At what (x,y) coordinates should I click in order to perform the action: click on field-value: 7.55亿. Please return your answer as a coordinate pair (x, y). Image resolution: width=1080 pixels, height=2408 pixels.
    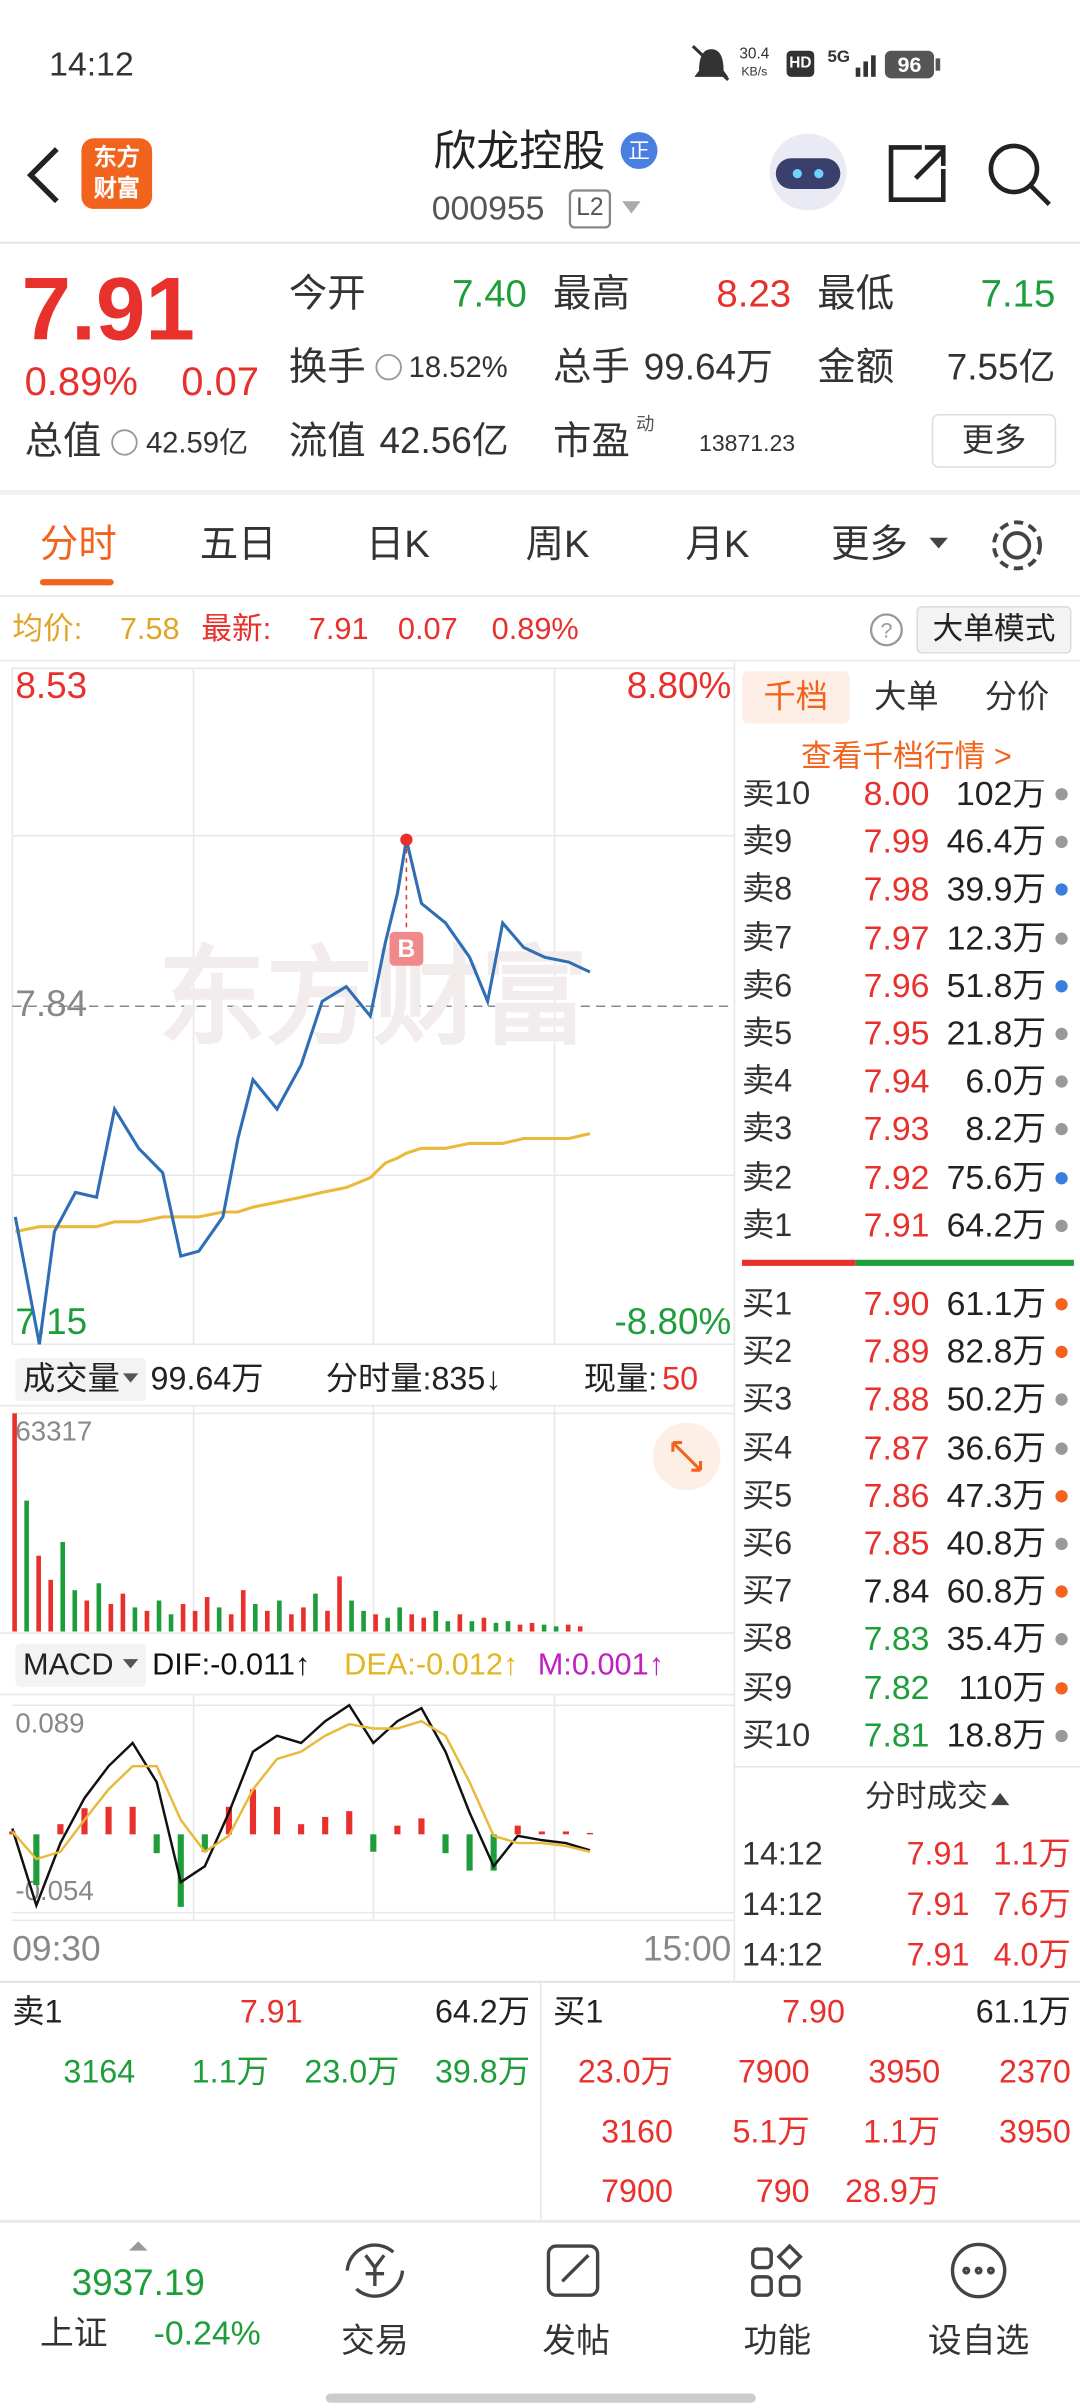
    Looking at the image, I should click on (1001, 368).